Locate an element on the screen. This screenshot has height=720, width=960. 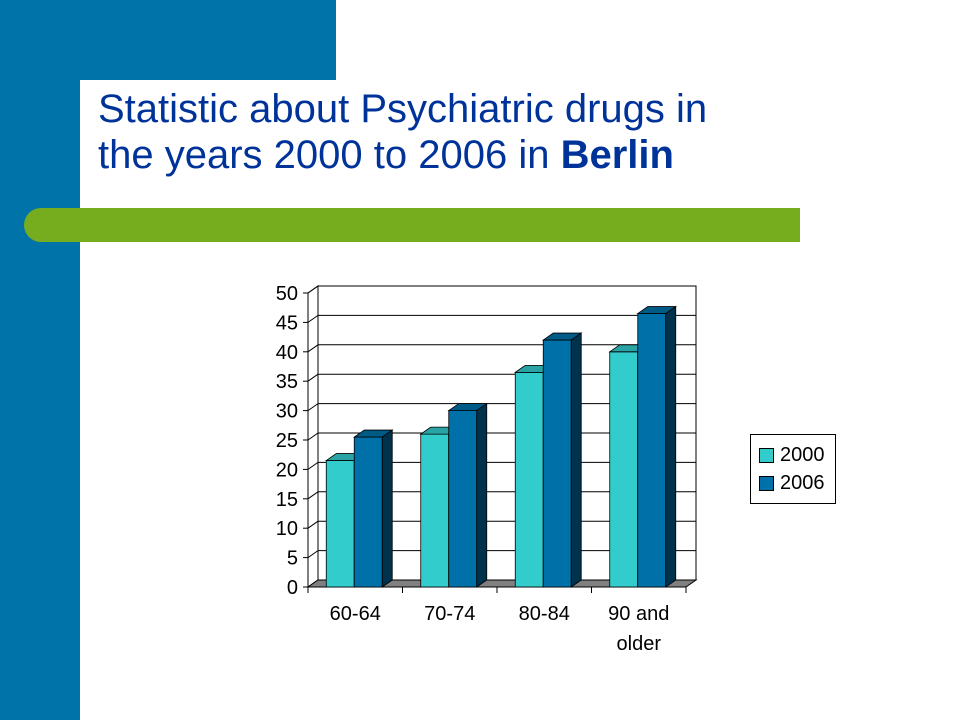
legend-label-2006: 2006 is located at coordinates (802, 482).